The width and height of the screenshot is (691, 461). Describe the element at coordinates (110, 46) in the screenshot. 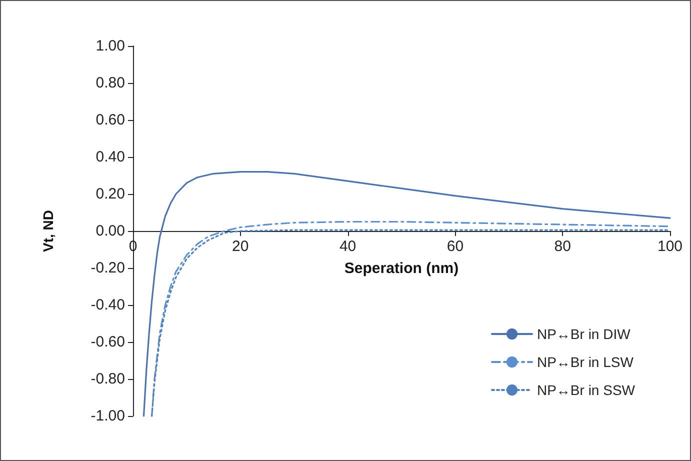

I see `y-tick-label: 1.00` at that location.